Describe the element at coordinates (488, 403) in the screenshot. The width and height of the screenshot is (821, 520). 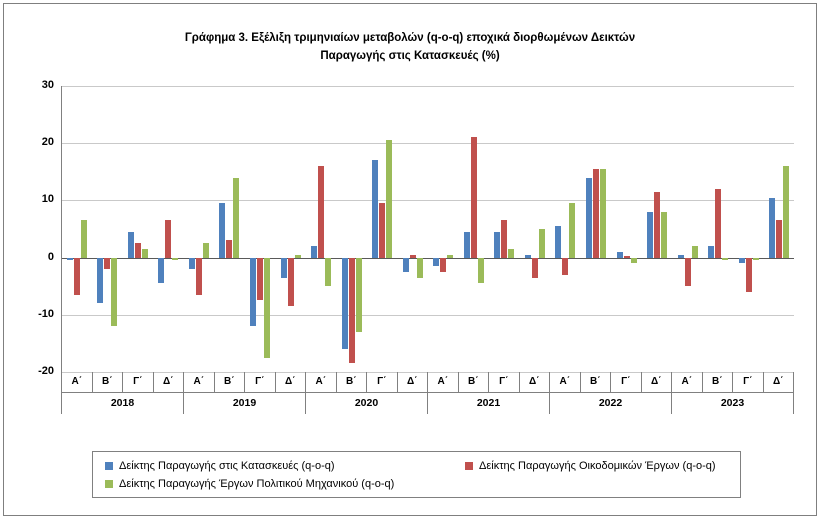
I see `year-label: 2021` at that location.